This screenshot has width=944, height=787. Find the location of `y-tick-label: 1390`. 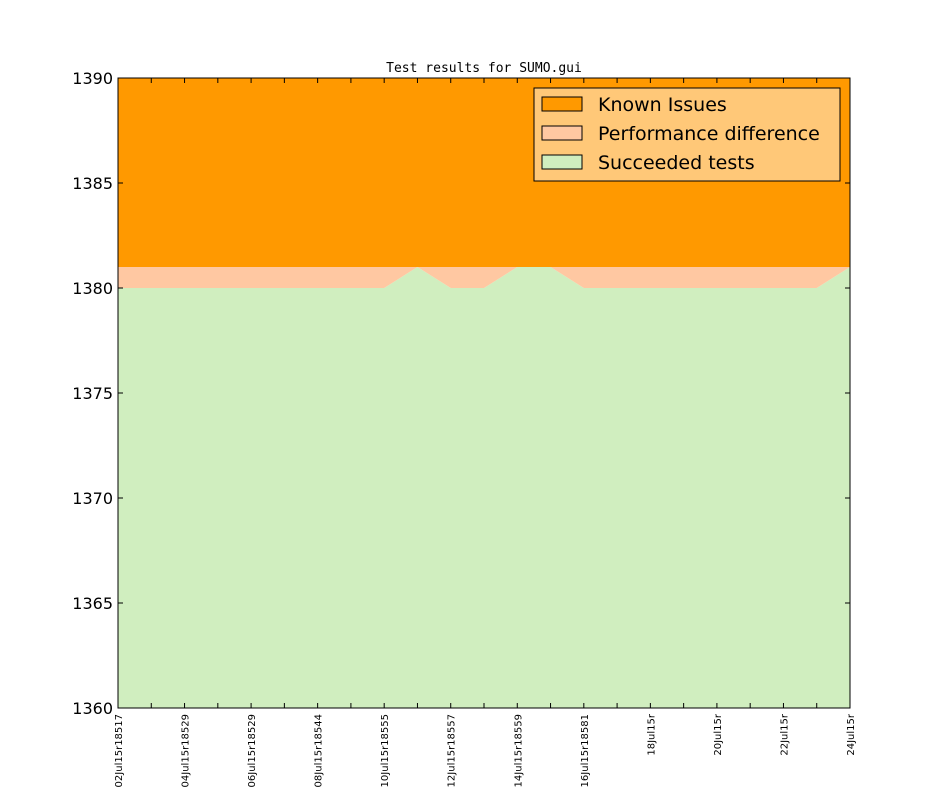

y-tick-label: 1390 is located at coordinates (92, 78).